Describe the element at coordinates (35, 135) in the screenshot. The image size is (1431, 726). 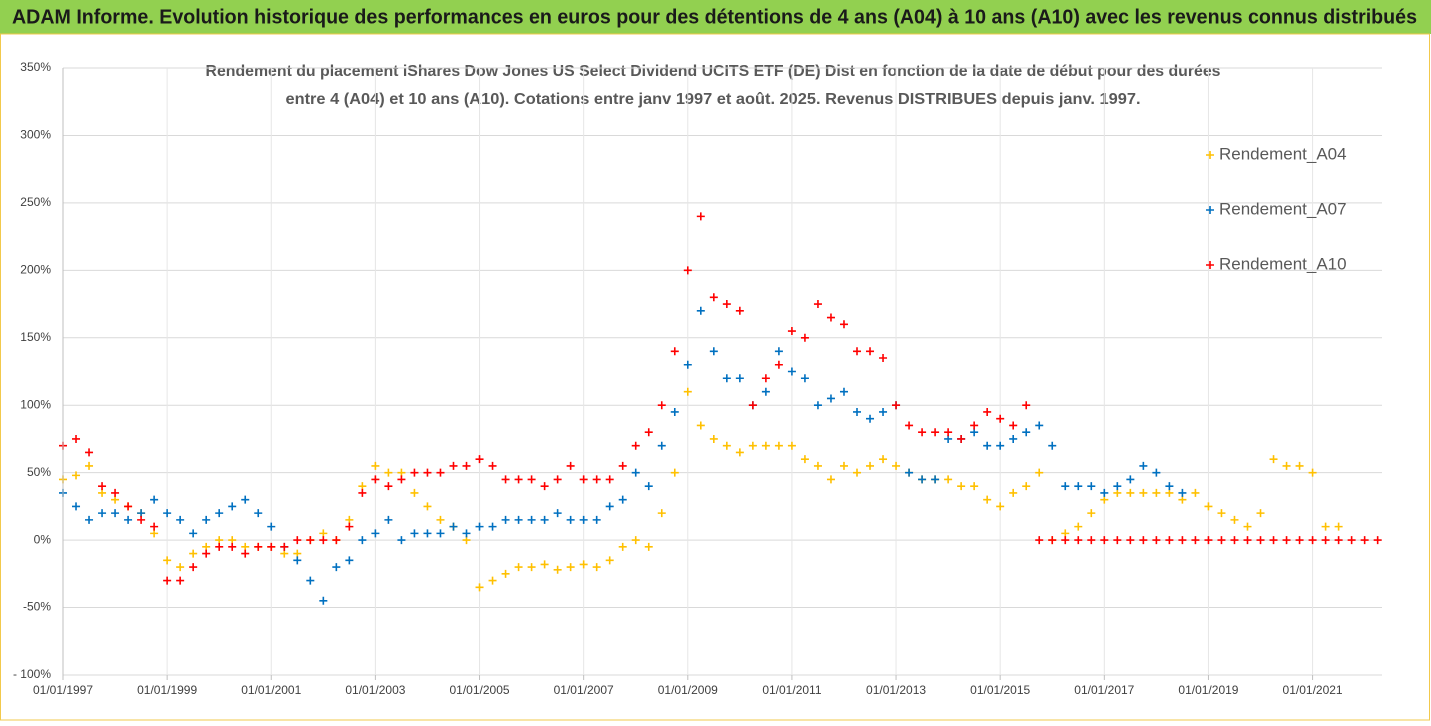
I see `y-tick-label: 300%` at that location.